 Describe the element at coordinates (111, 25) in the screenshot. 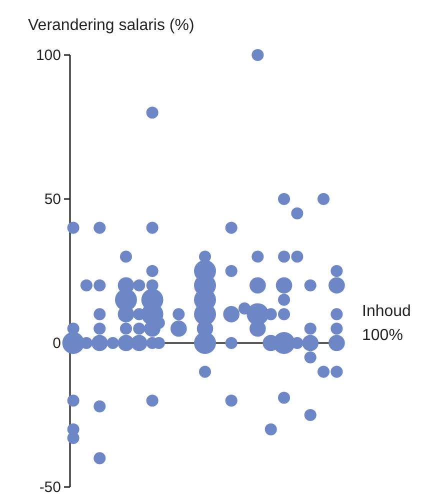

I see `y-axis-title: Verandering salaris (%)` at that location.